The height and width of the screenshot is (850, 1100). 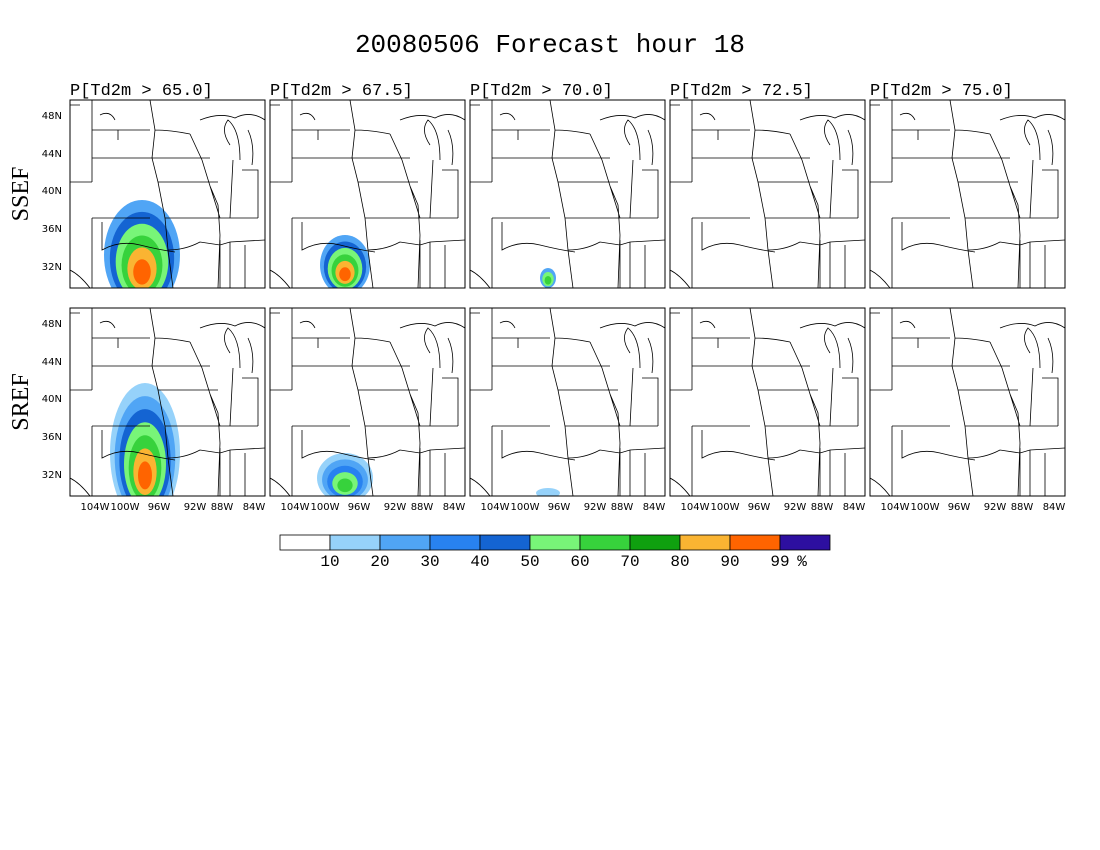 What do you see at coordinates (741, 91) in the screenshot?
I see `panel-title: P[Td2m > 72.5]` at bounding box center [741, 91].